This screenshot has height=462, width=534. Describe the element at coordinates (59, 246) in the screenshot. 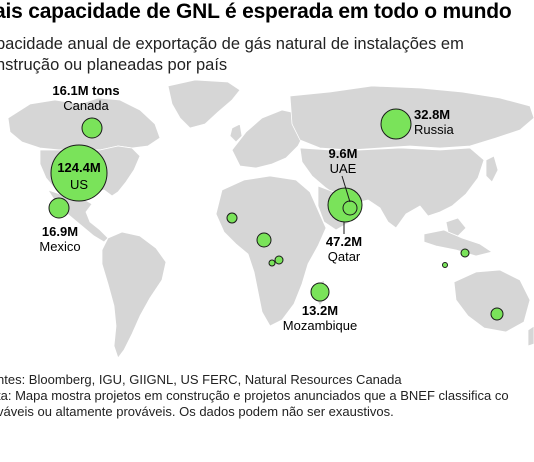

I see `label-mexico-name: Mexico` at that location.